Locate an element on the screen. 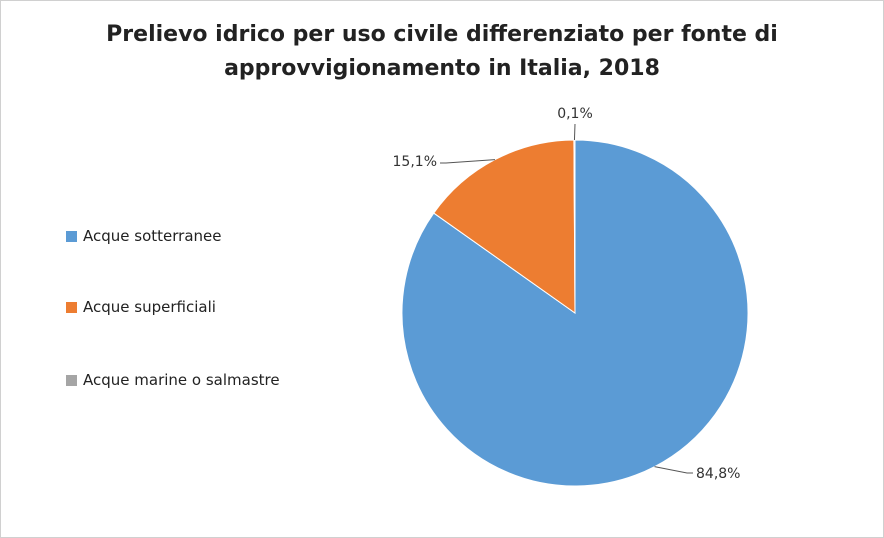 The height and width of the screenshot is (538, 884). legend-label-acque-superficiali: Acque superficiali is located at coordinates (149, 307).